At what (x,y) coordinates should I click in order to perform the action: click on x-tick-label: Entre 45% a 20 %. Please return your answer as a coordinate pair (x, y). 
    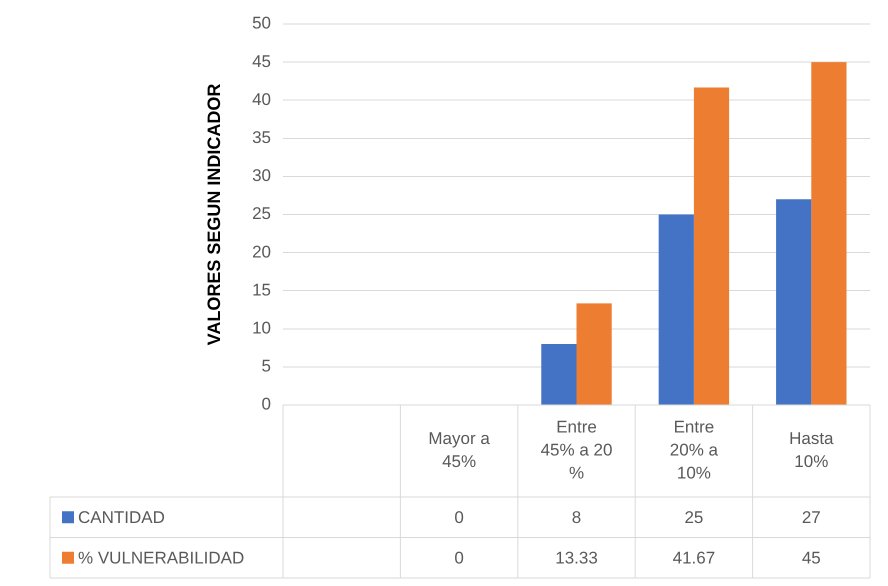
    Looking at the image, I should click on (576, 450).